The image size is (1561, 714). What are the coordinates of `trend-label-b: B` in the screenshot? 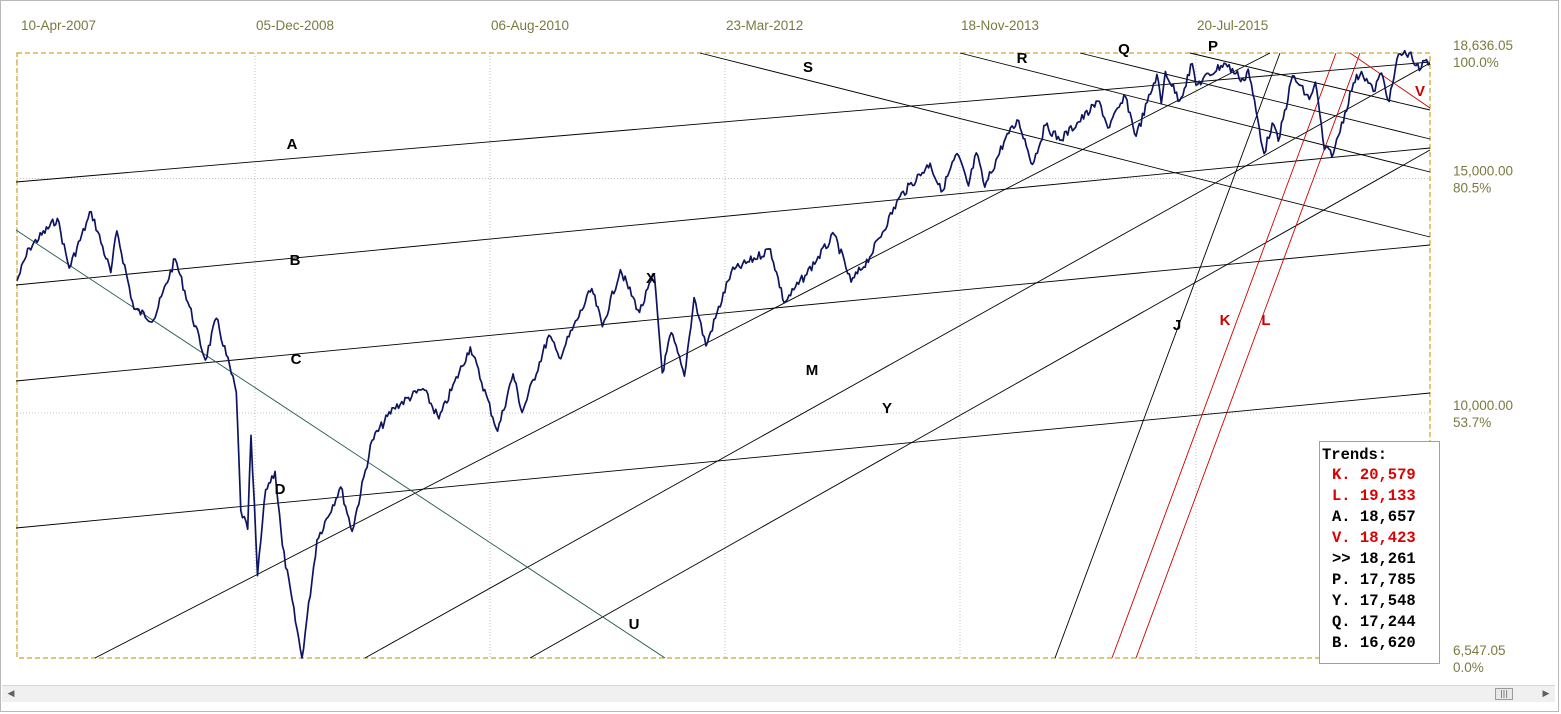 It's located at (295, 260).